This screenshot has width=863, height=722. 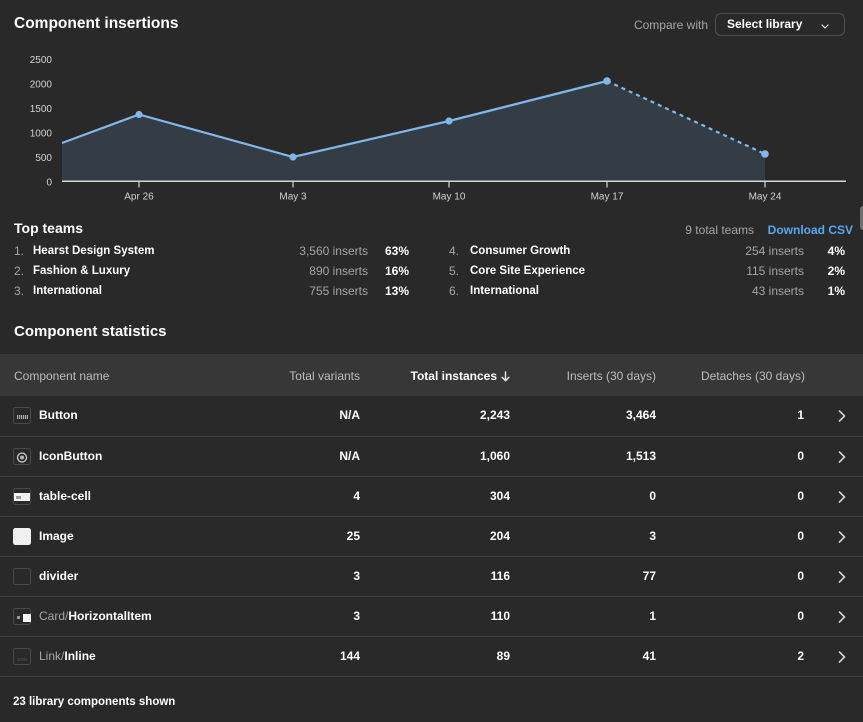 What do you see at coordinates (43, 158) in the screenshot?
I see `svg-text: 500` at bounding box center [43, 158].